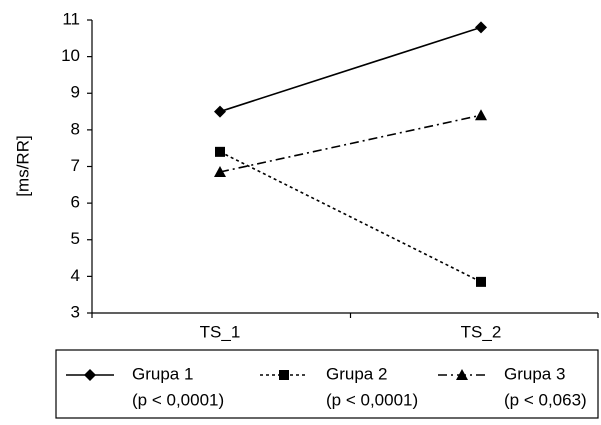  What do you see at coordinates (22, 165) in the screenshot?
I see `y-axis-label: [ms/RR]` at bounding box center [22, 165].